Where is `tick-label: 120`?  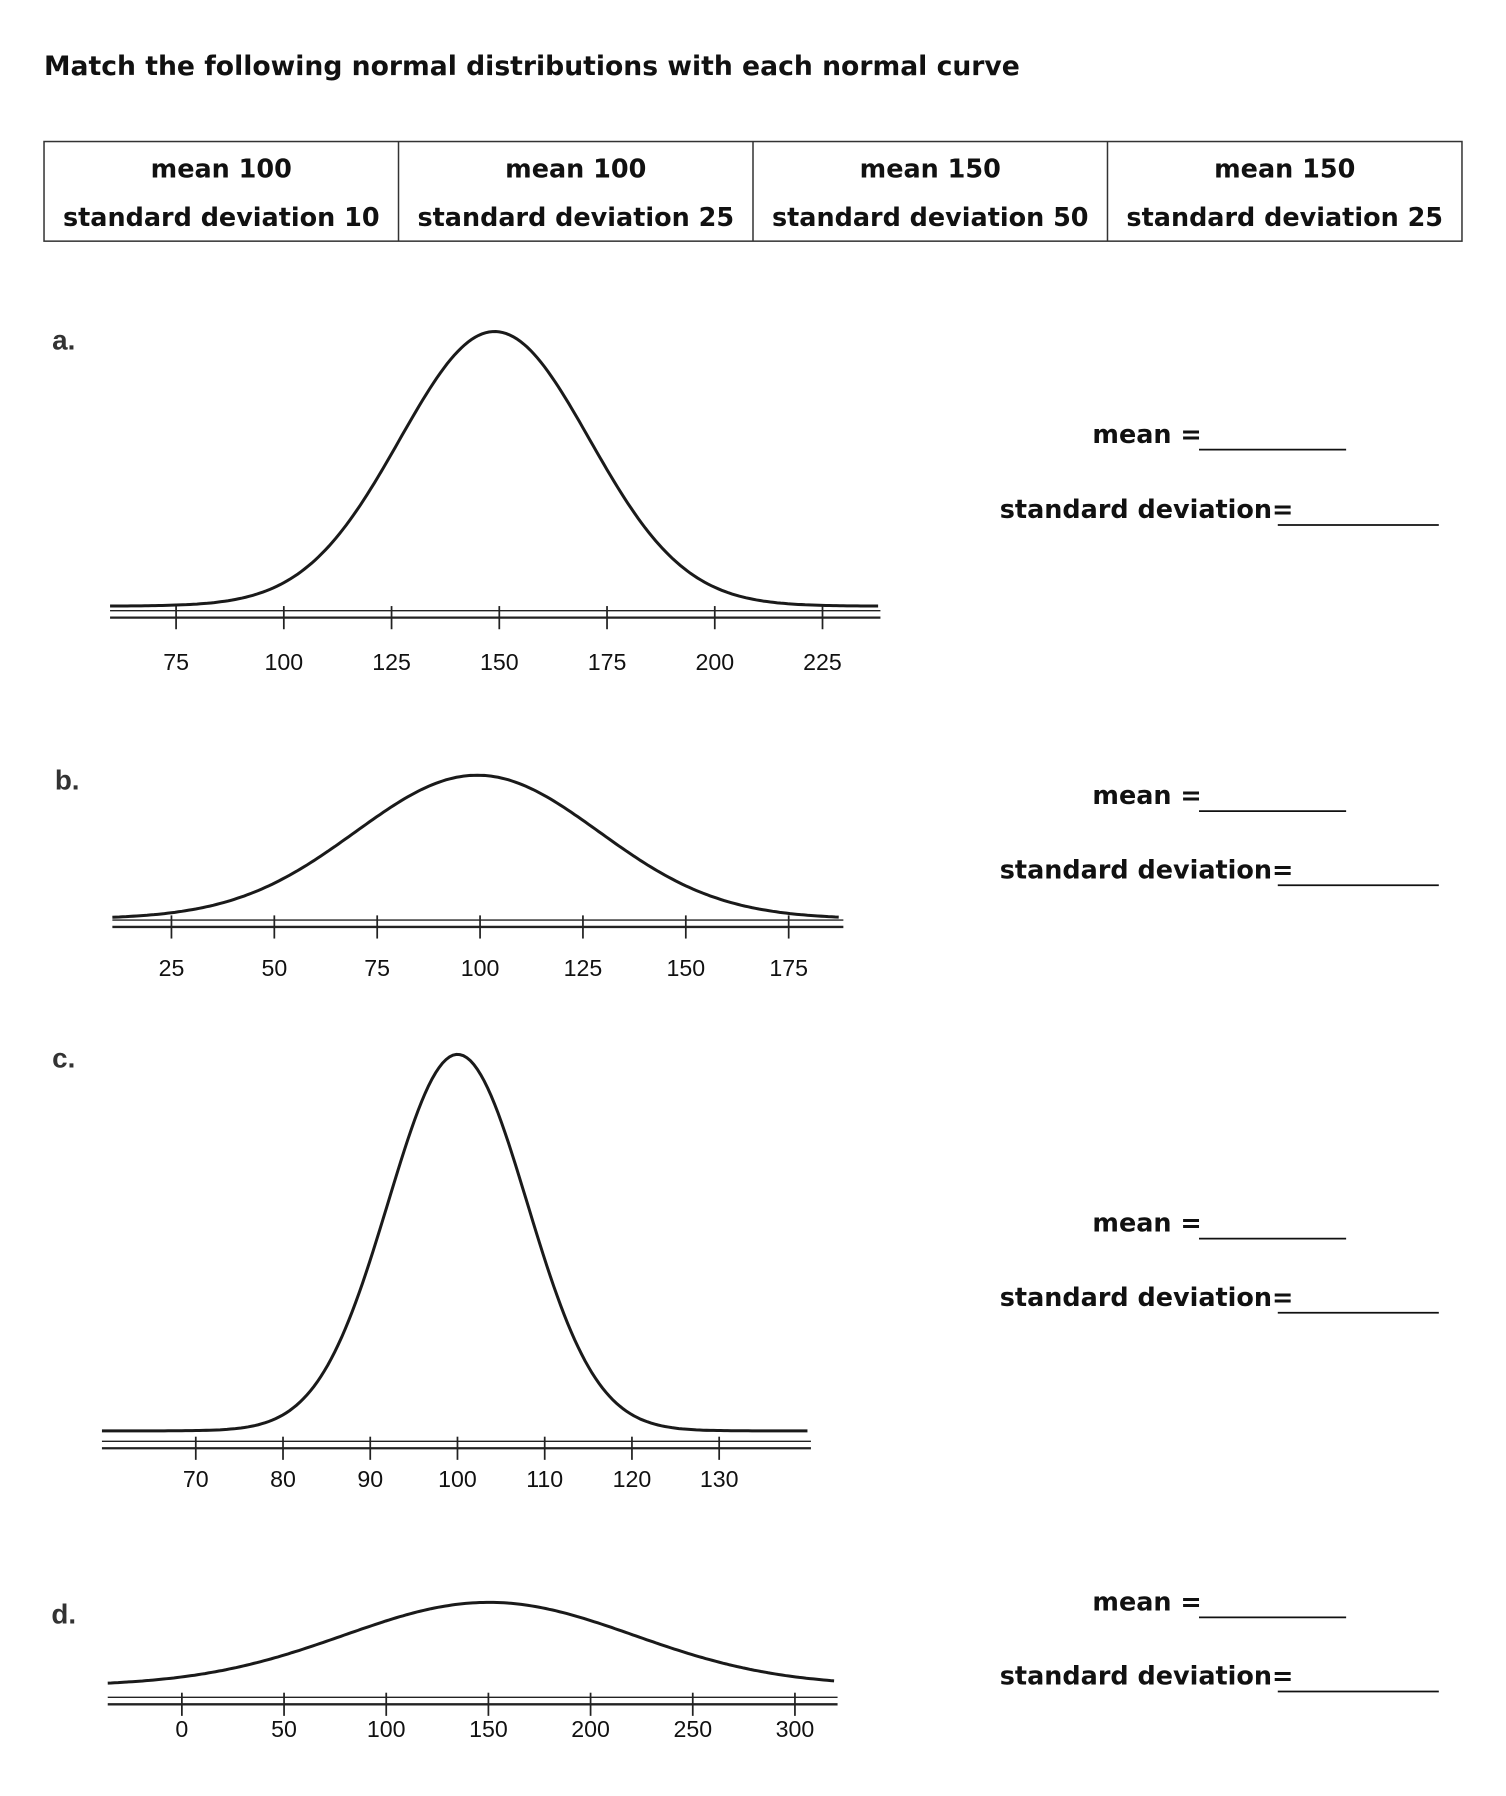
tick-label: 120 is located at coordinates (632, 1479).